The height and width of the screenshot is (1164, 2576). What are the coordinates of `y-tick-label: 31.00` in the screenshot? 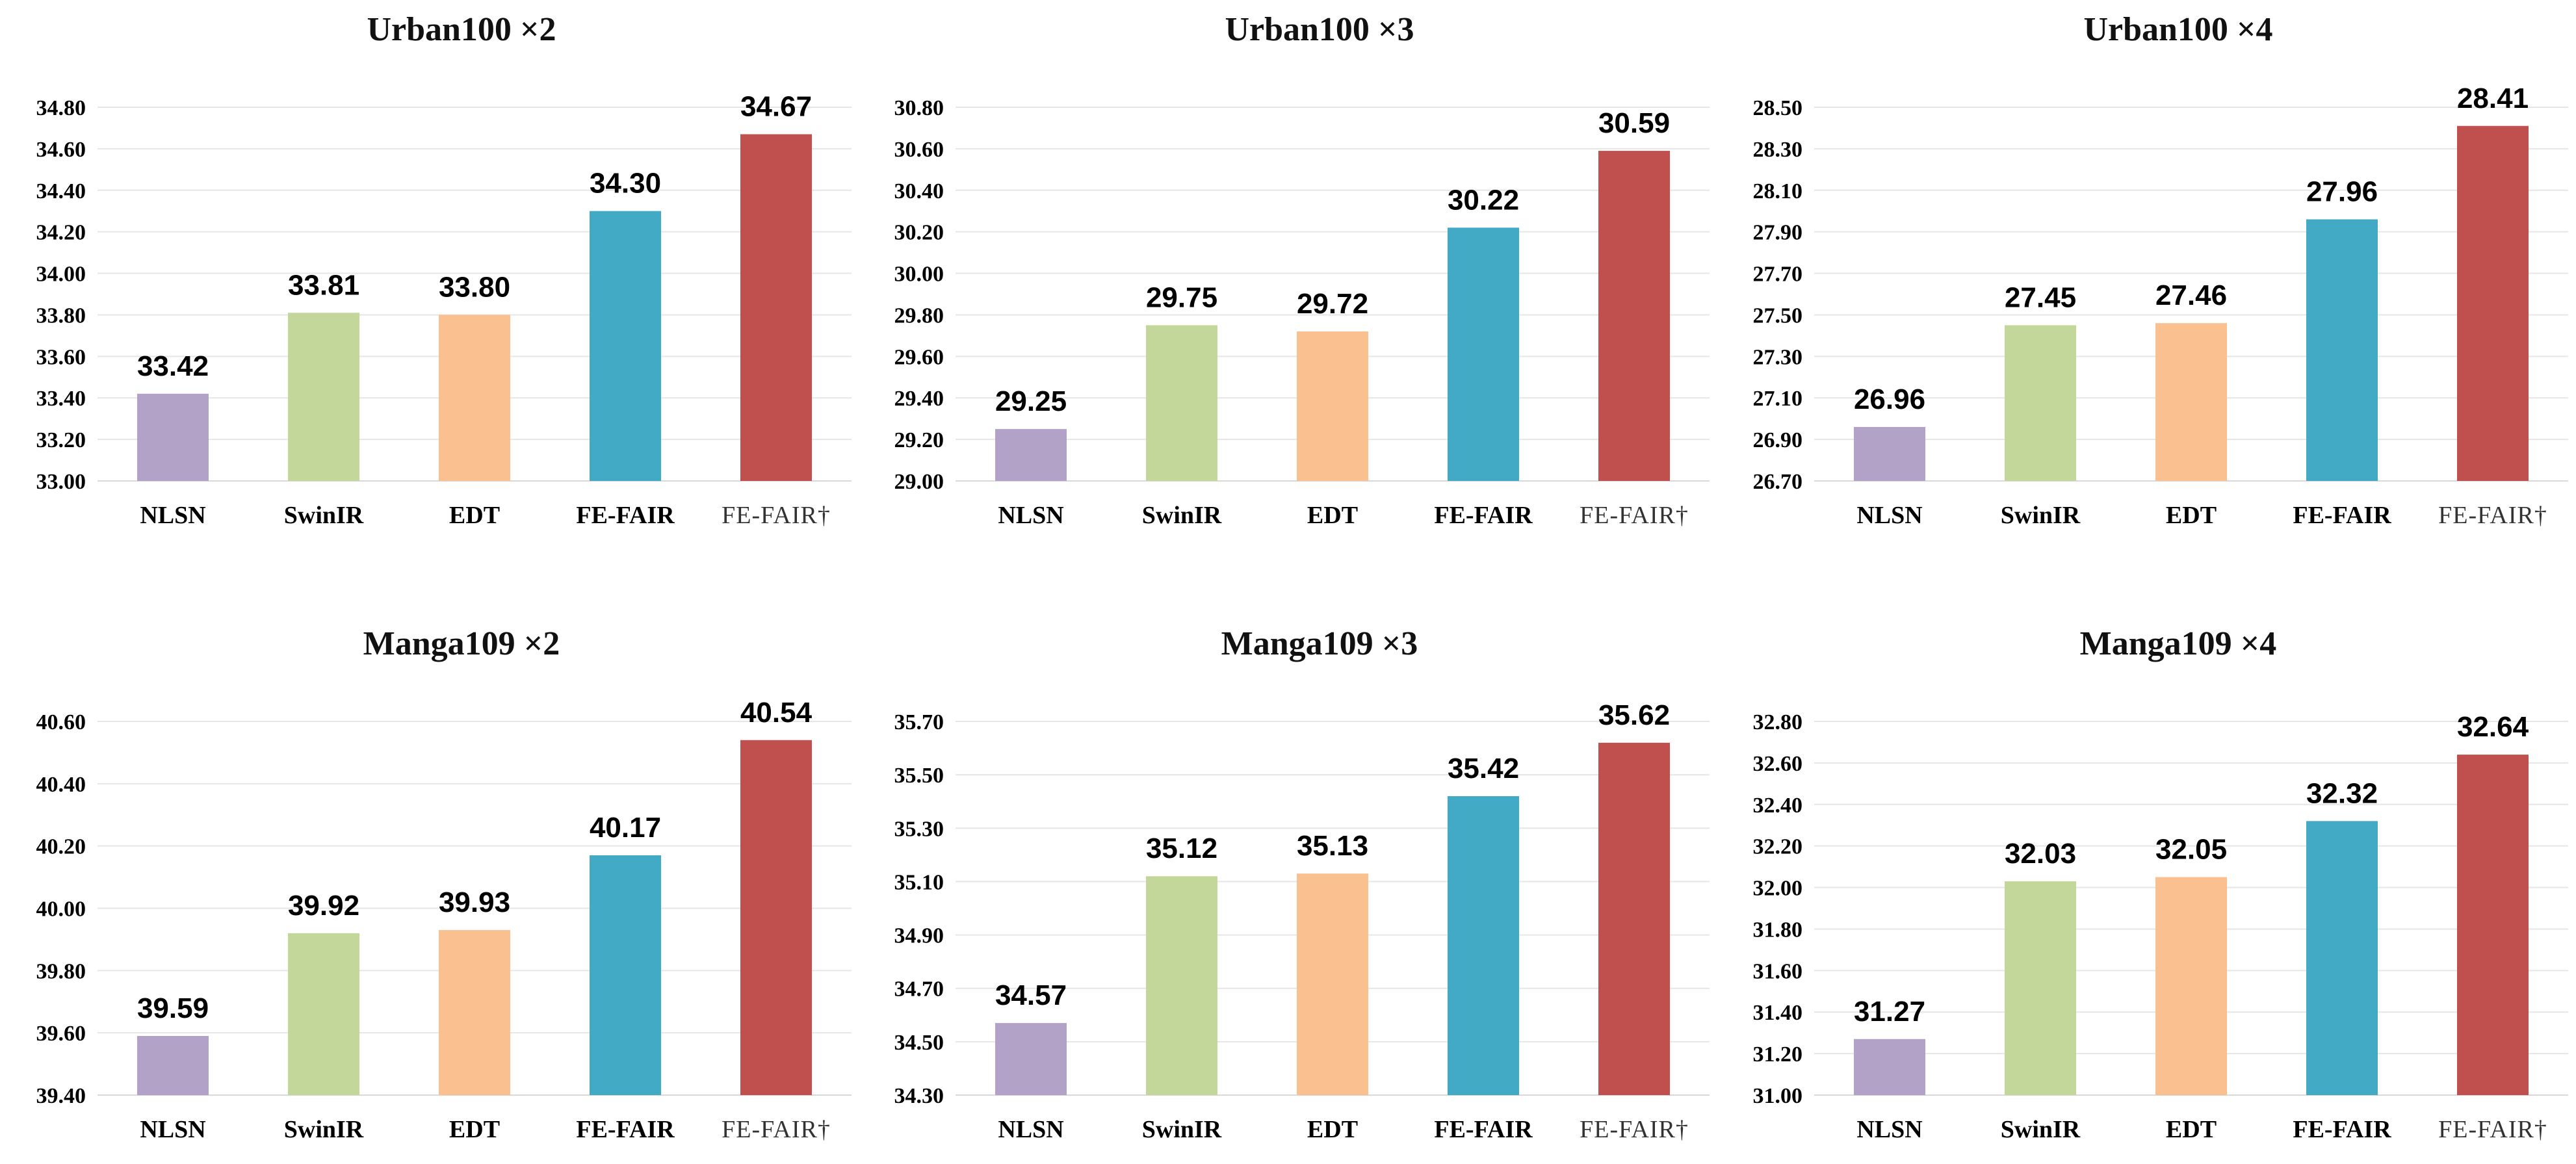 It's located at (1778, 1096).